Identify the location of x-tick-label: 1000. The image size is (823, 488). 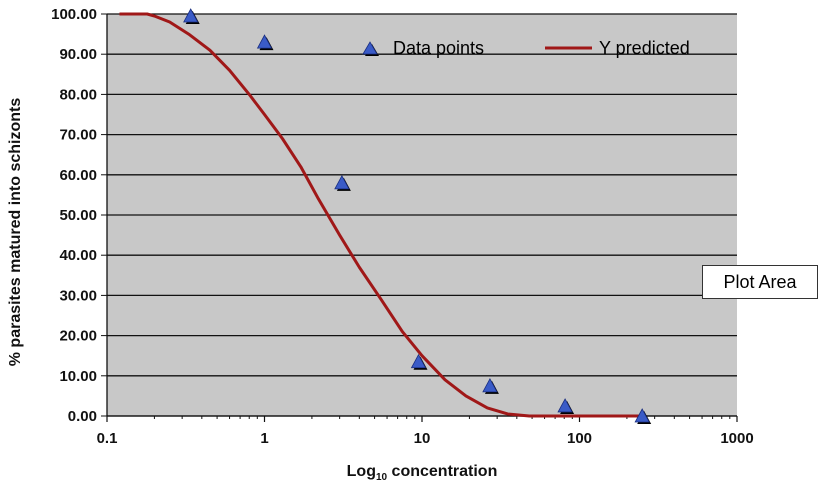
(736, 438).